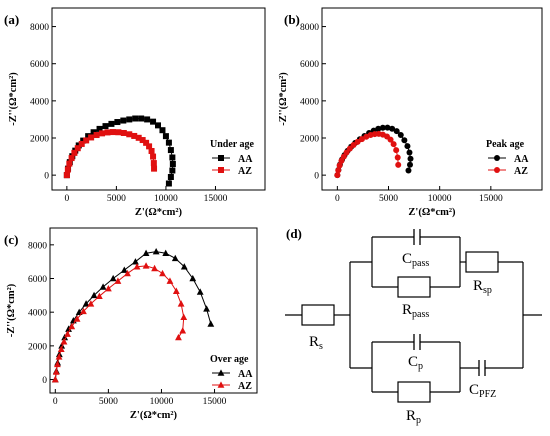  Describe the element at coordinates (108, 402) in the screenshot. I see `x-tick-label: 5000` at that location.